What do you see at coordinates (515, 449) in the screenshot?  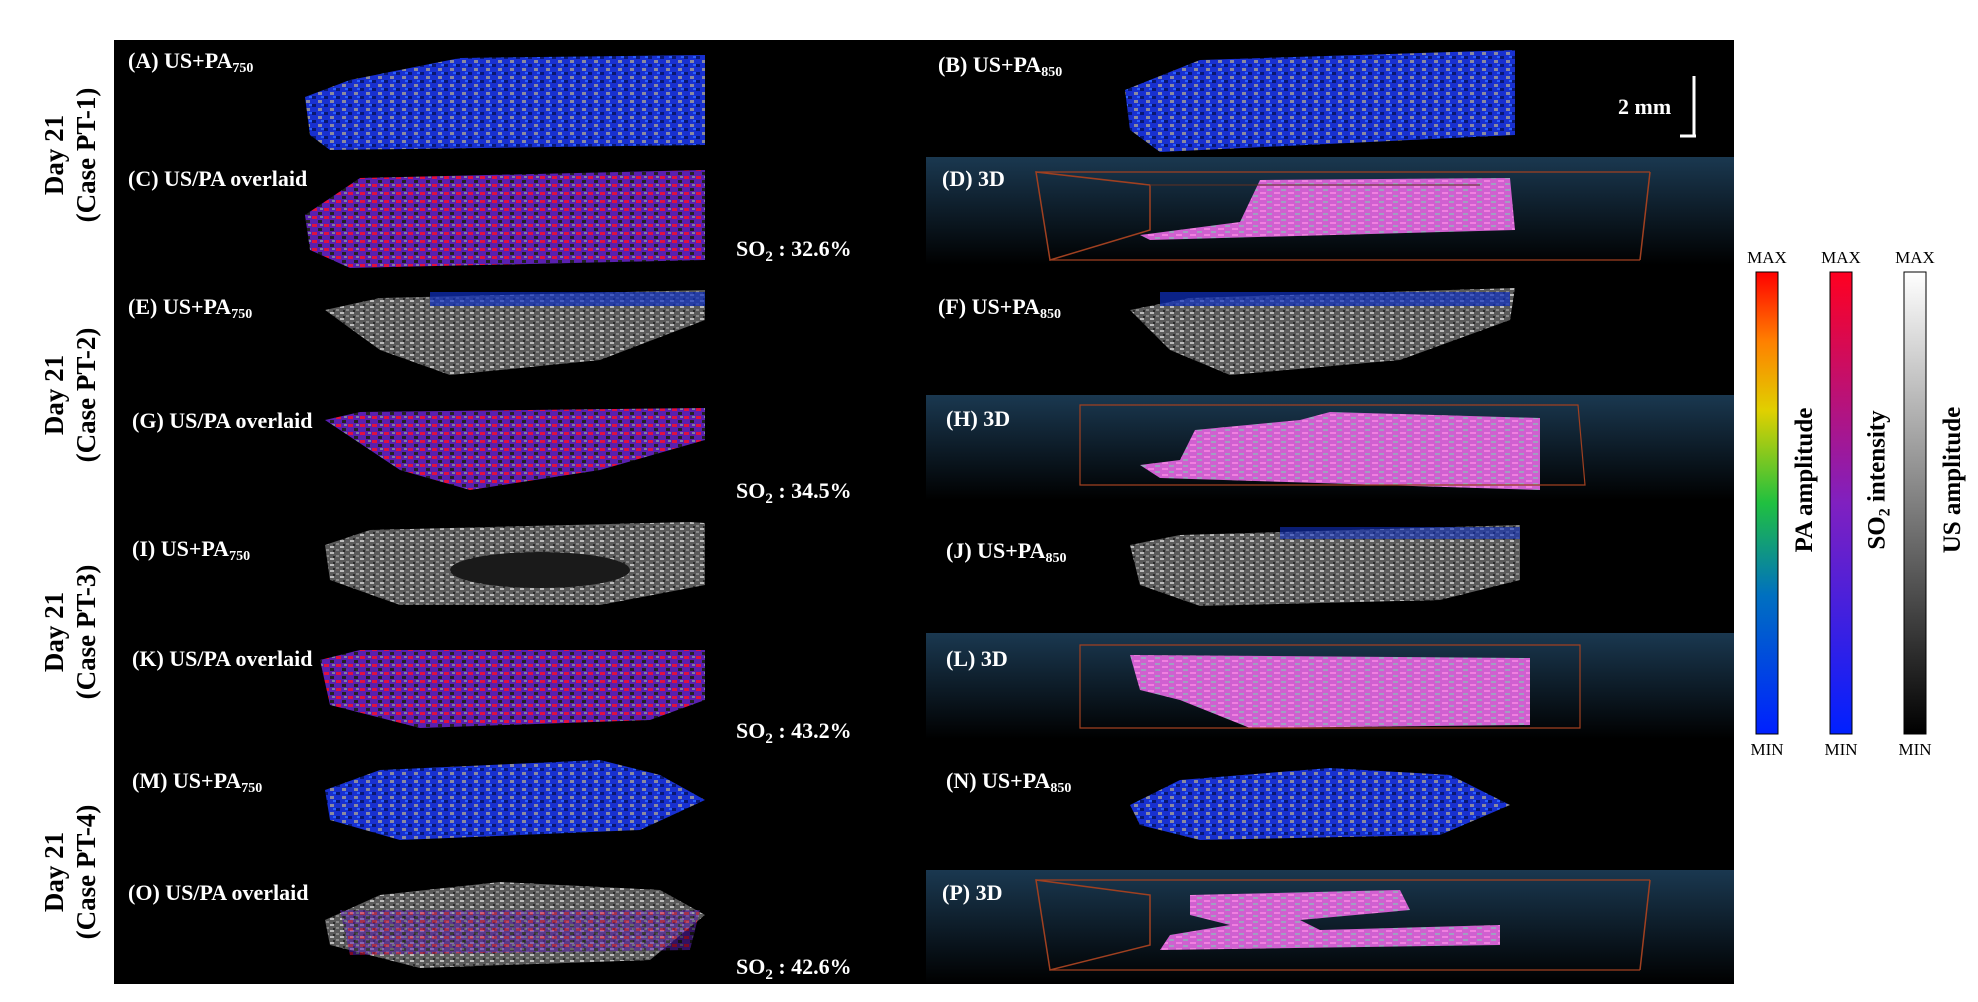 I see `panel-G-image` at bounding box center [515, 449].